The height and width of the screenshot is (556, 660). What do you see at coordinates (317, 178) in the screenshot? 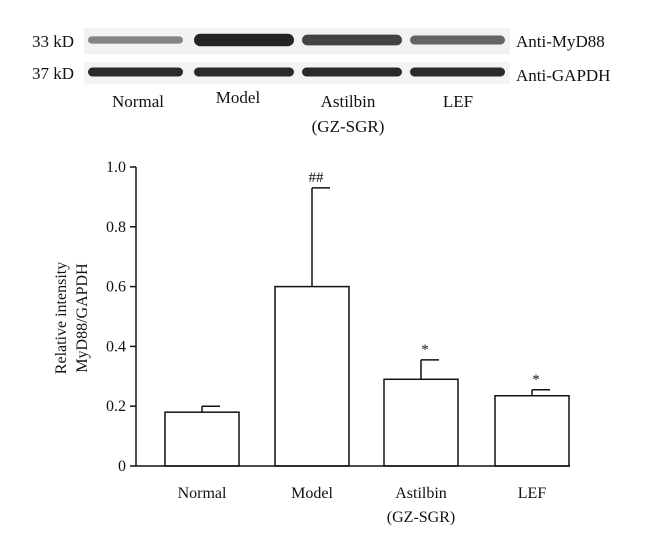
I see `significance-marker: ##` at bounding box center [317, 178].